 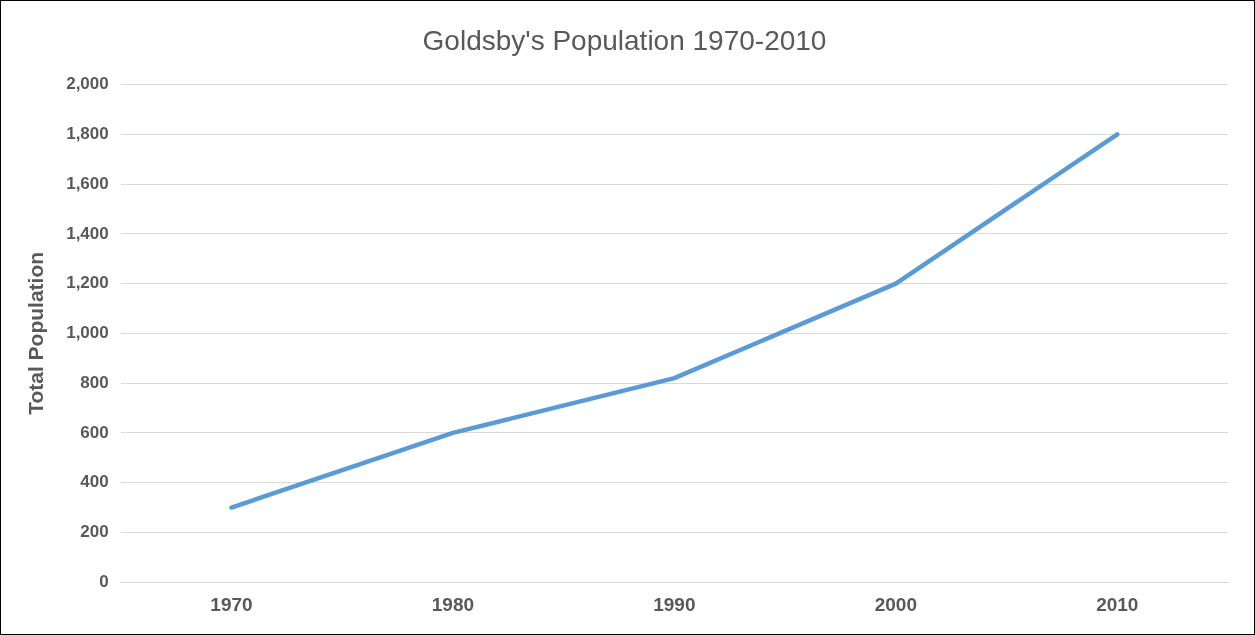 What do you see at coordinates (87, 233) in the screenshot?
I see `y-tick-label: 1,400` at bounding box center [87, 233].